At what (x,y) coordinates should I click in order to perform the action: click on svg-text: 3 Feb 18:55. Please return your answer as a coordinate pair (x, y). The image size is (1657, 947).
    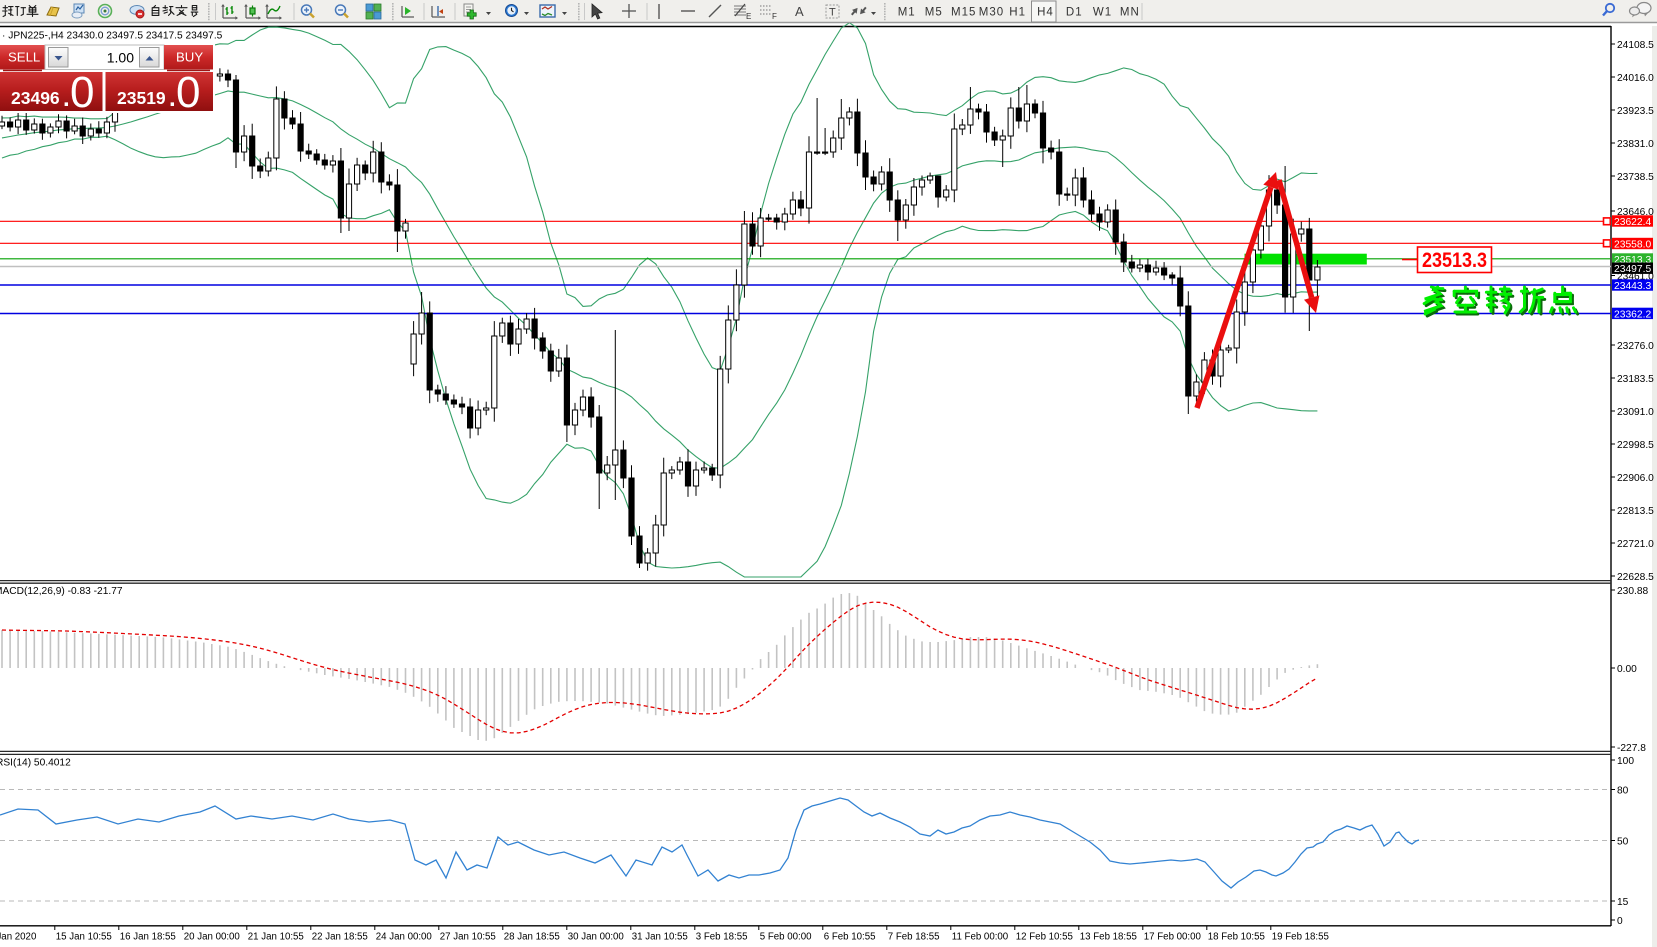
    Looking at the image, I should click on (722, 937).